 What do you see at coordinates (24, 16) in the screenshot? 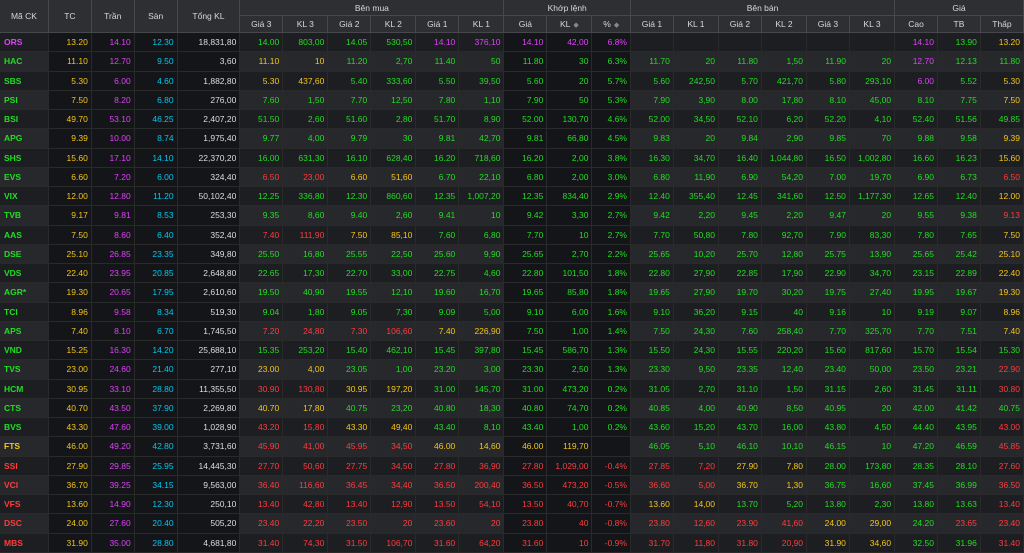
I see `header-symbol: Mã CK` at bounding box center [24, 16].